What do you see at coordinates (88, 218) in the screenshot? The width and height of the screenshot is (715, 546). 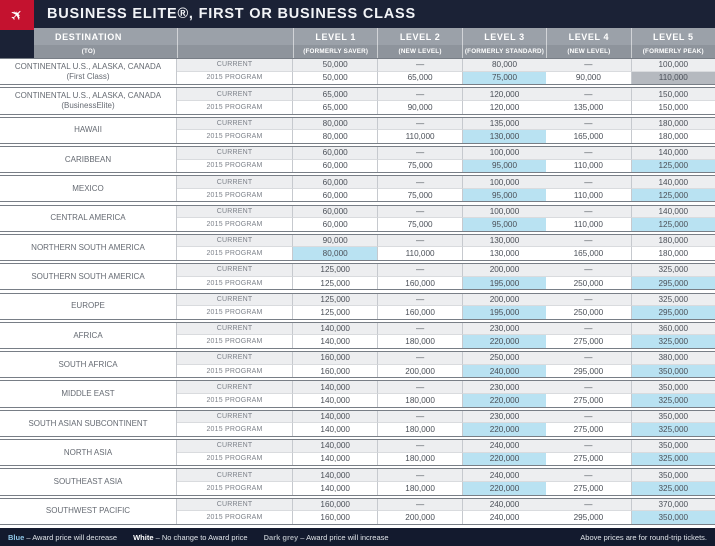 I see `destination-name: CENTRAL AMERICA` at bounding box center [88, 218].